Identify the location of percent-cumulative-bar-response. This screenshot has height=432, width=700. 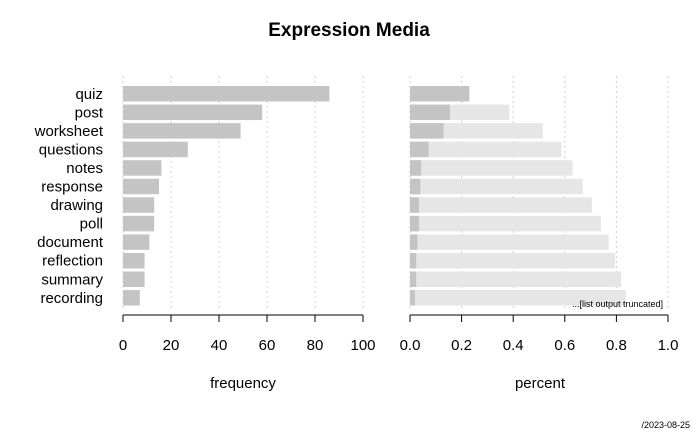
(496, 186).